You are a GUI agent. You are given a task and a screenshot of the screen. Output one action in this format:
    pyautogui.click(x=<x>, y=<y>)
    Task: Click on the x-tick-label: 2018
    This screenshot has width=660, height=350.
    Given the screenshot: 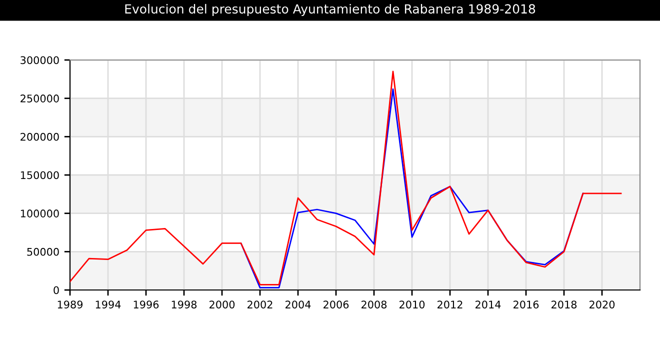 What is the action you would take?
    pyautogui.click(x=564, y=304)
    